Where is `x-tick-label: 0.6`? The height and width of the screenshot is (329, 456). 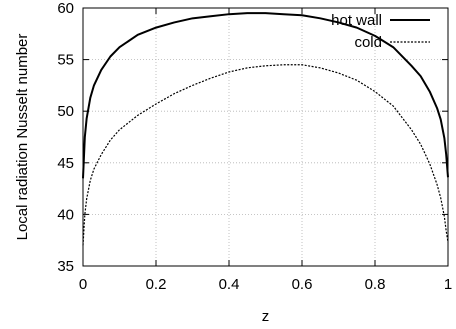
x-tick-label: 0.6 is located at coordinates (302, 284).